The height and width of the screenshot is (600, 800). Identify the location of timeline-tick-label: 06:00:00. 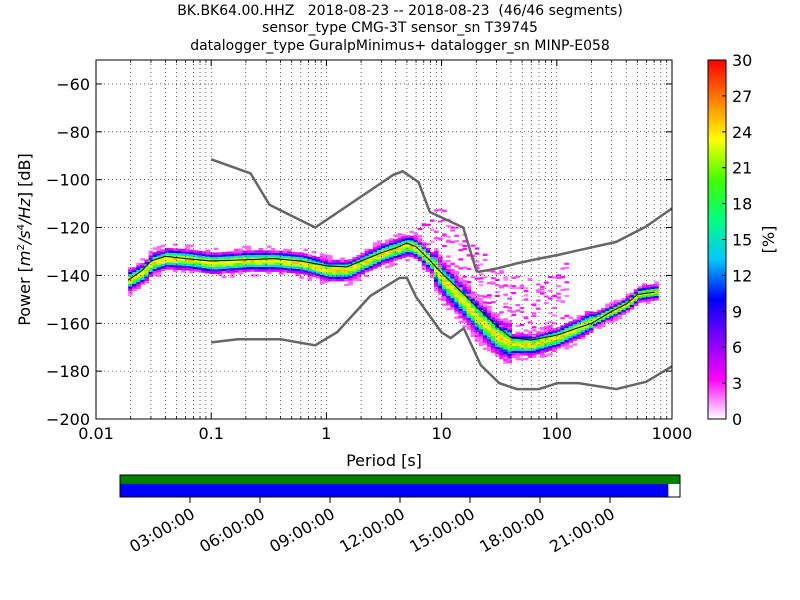
(232, 530).